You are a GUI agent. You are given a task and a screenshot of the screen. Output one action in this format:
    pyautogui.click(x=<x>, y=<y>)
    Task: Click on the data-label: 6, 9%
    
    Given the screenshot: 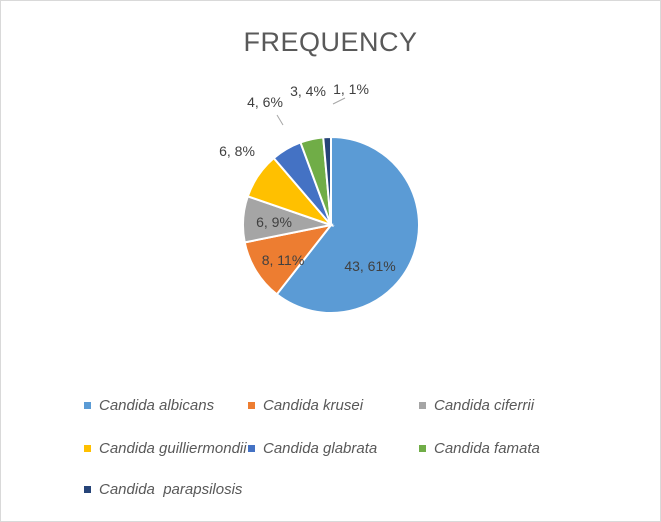 What is the action you would take?
    pyautogui.click(x=274, y=222)
    